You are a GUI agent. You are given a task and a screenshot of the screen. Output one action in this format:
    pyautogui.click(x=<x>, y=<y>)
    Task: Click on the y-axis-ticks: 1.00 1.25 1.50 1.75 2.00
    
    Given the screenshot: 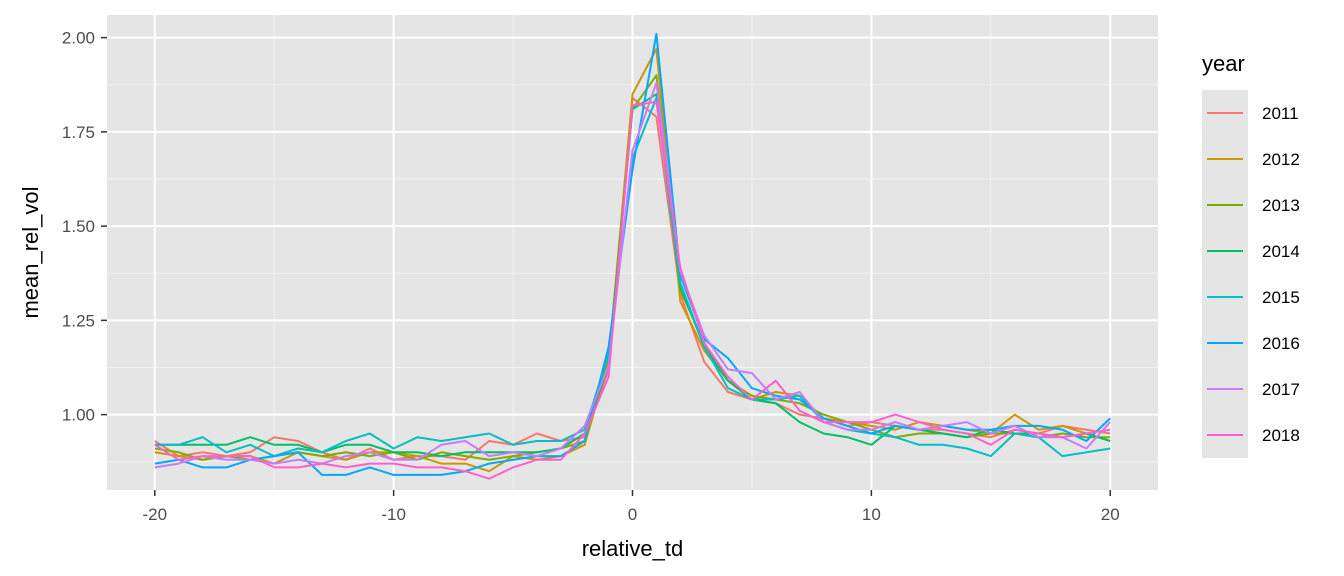 What is the action you would take?
    pyautogui.click(x=84, y=227)
    